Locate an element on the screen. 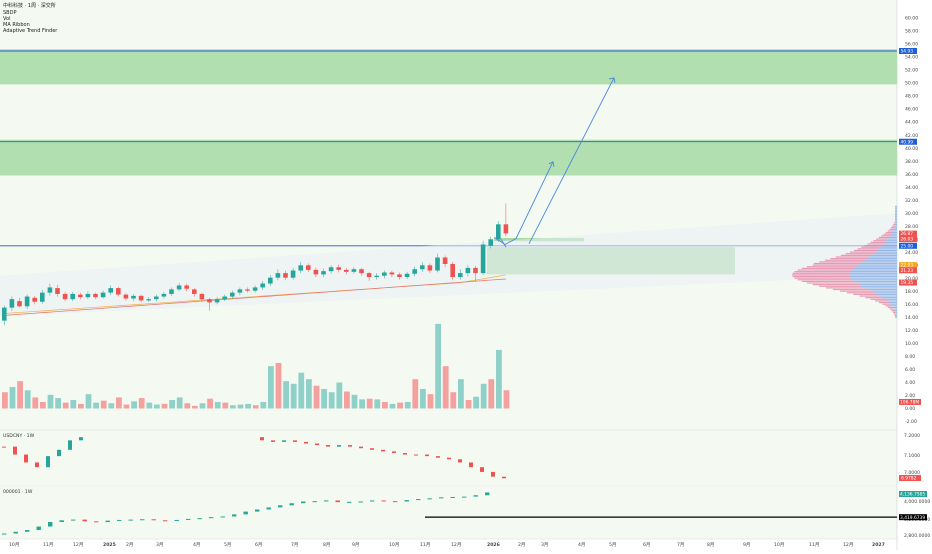 This screenshot has height=554, width=932. price-tick-label: 46.00 is located at coordinates (911, 110).